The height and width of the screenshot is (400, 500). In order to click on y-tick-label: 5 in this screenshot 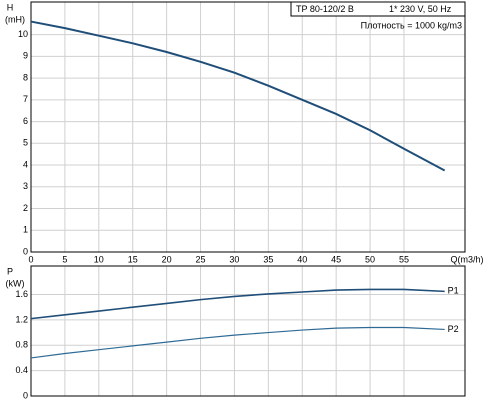, I will do `click(25, 143)`.